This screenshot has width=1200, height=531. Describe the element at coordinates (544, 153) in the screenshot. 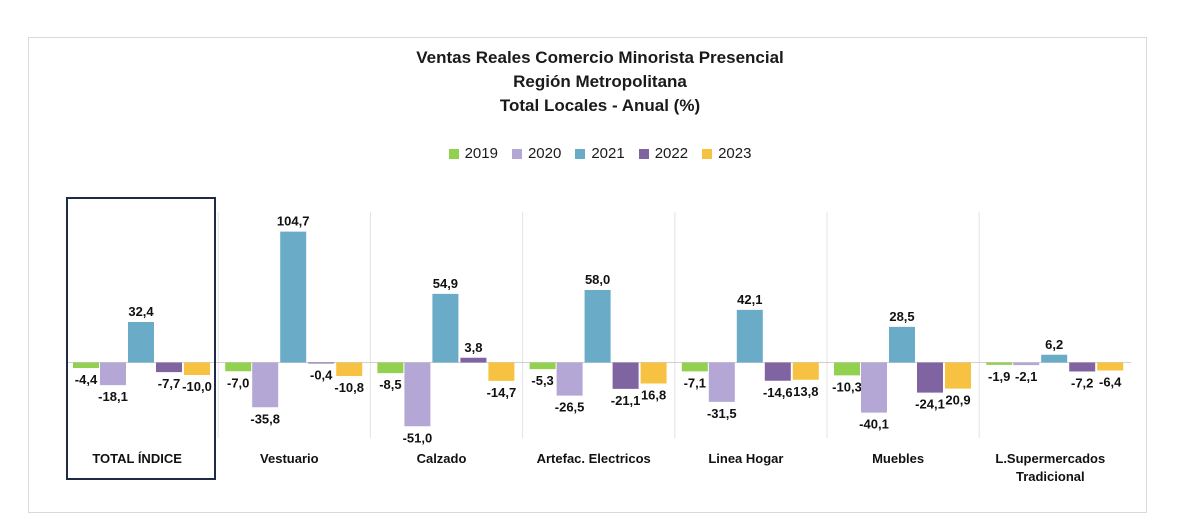

I see `legend-label-2020: 2020` at that location.